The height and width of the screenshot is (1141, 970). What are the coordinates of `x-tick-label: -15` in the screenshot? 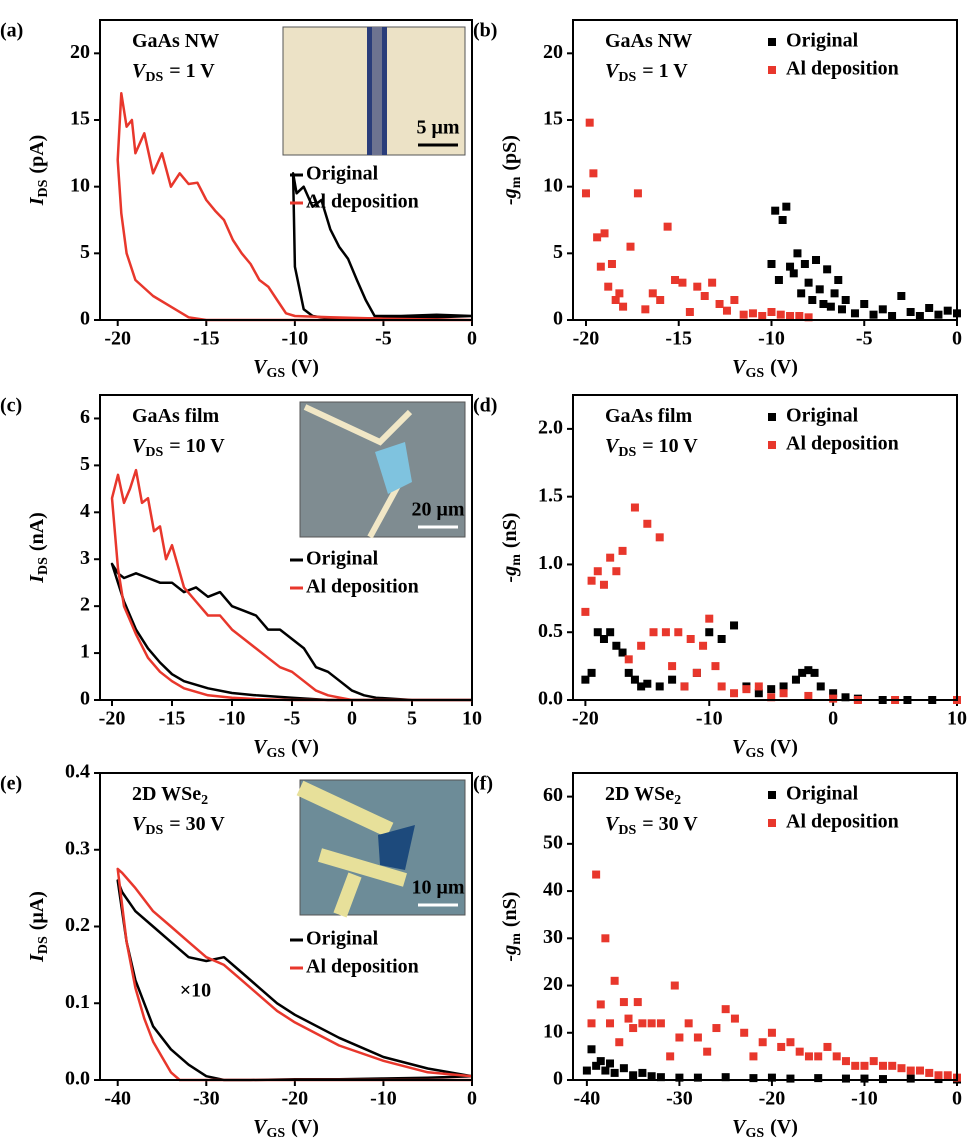 It's located at (172, 719).